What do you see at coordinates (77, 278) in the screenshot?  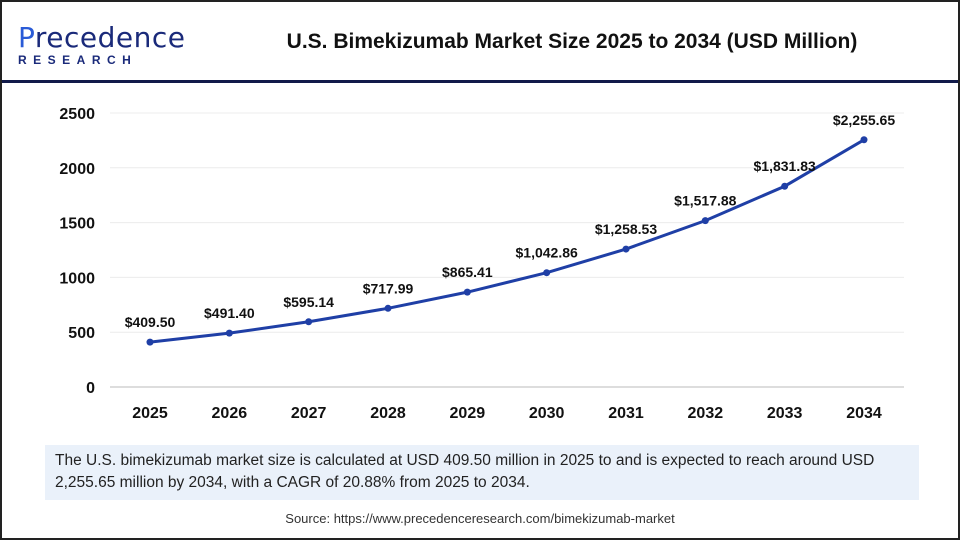 I see `y-tick-label: 1000` at bounding box center [77, 278].